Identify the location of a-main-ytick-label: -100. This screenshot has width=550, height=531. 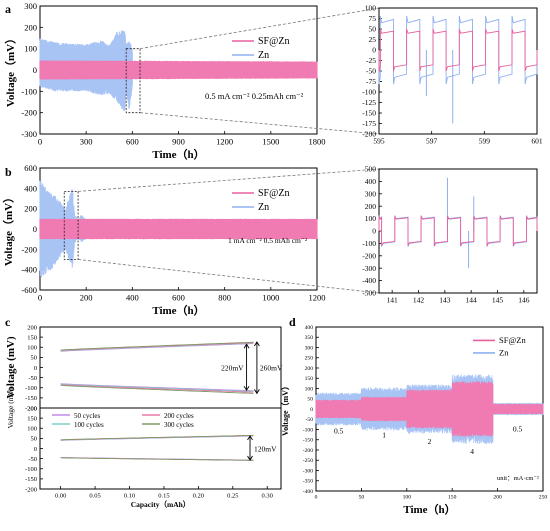
(29, 91).